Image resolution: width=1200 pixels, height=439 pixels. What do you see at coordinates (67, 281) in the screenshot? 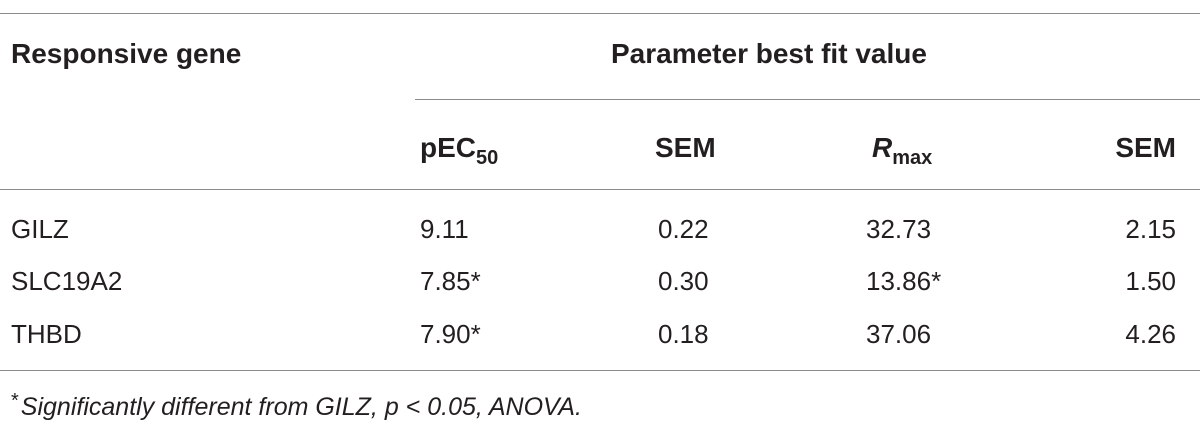
I see `row-2-gene: SLC19A2` at bounding box center [67, 281].